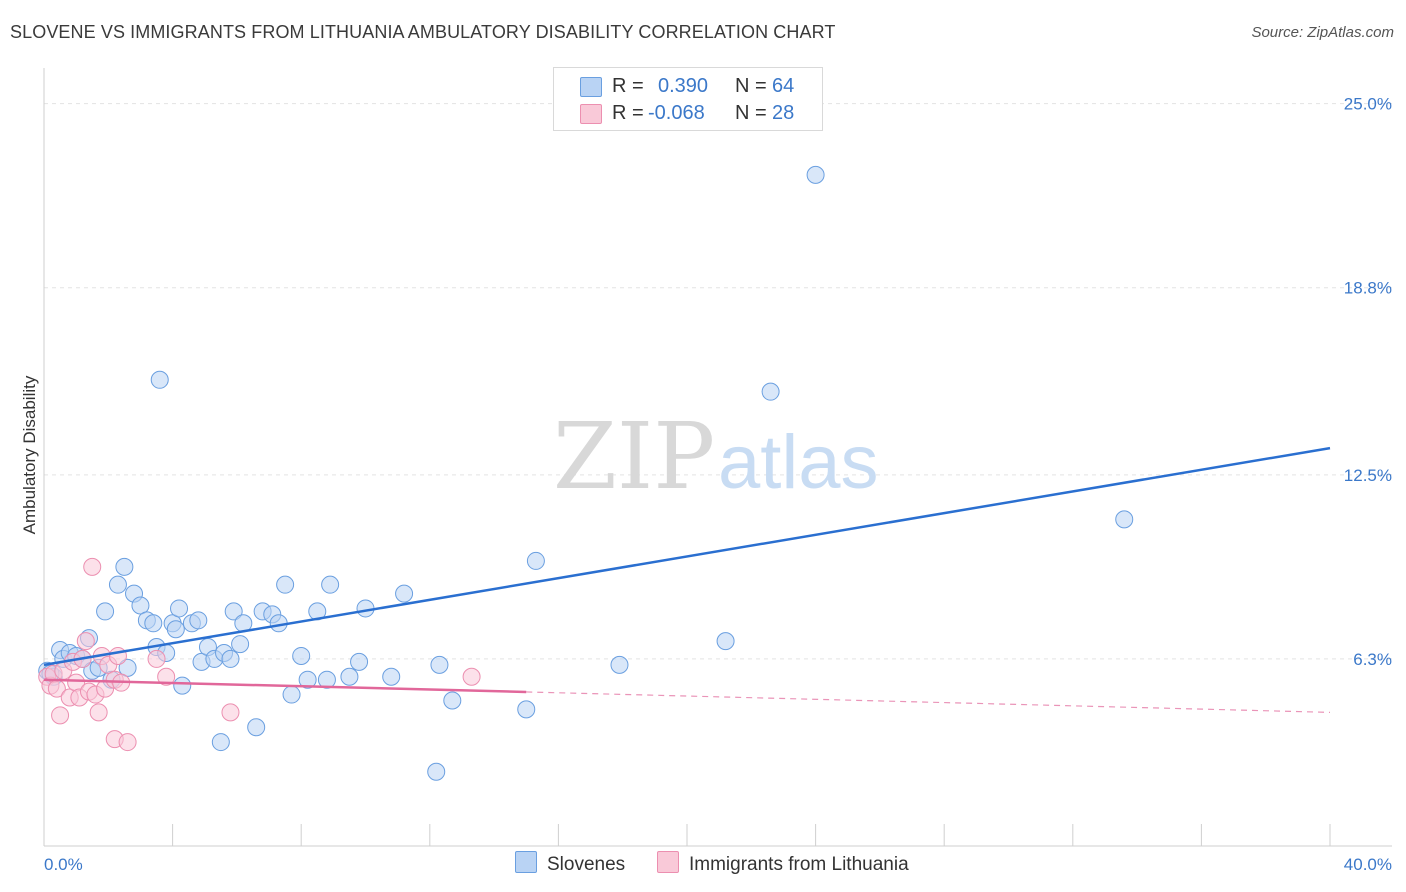 This screenshot has width=1406, height=892. What do you see at coordinates (29, 454) in the screenshot?
I see `y-axis-label: Ambulatory Disability` at bounding box center [29, 454].